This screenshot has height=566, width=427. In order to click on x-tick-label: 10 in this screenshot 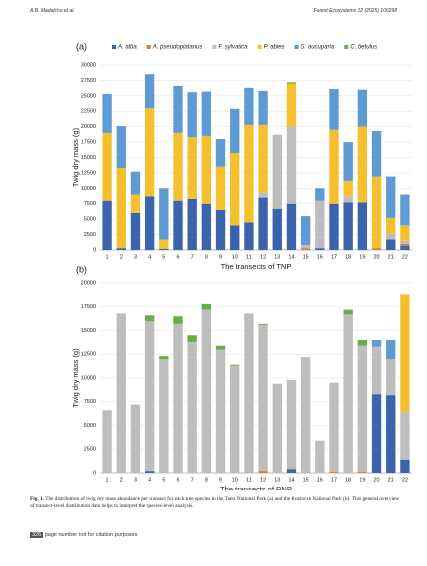, I will do `click(235, 257)`.